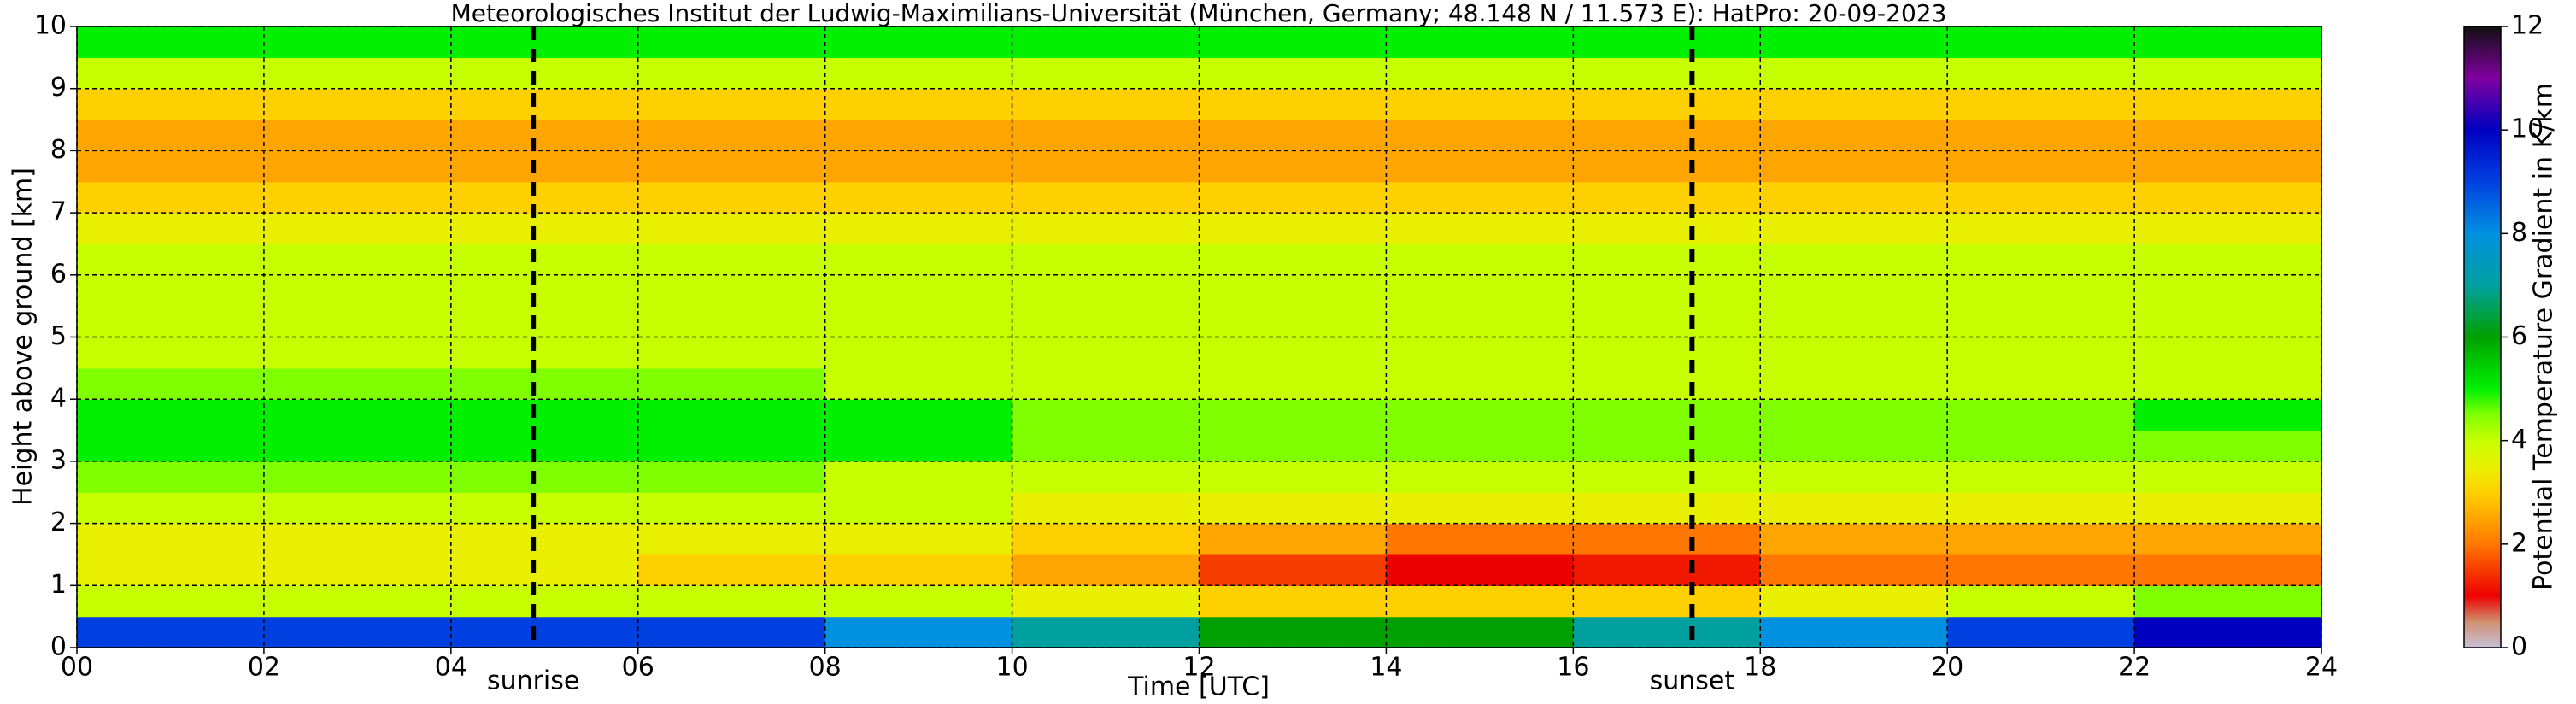 The height and width of the screenshot is (704, 2576). I want to click on y-tick-label: 1, so click(59, 585).